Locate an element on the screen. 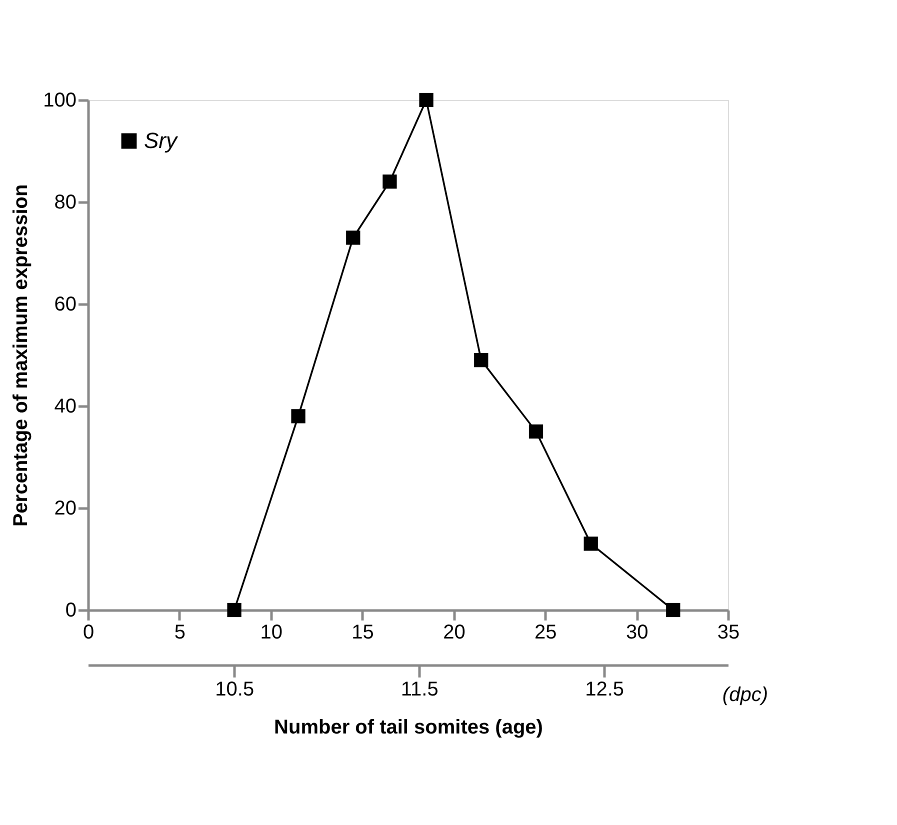 This screenshot has width=897, height=825. x-tick-label: 35 is located at coordinates (728, 633).